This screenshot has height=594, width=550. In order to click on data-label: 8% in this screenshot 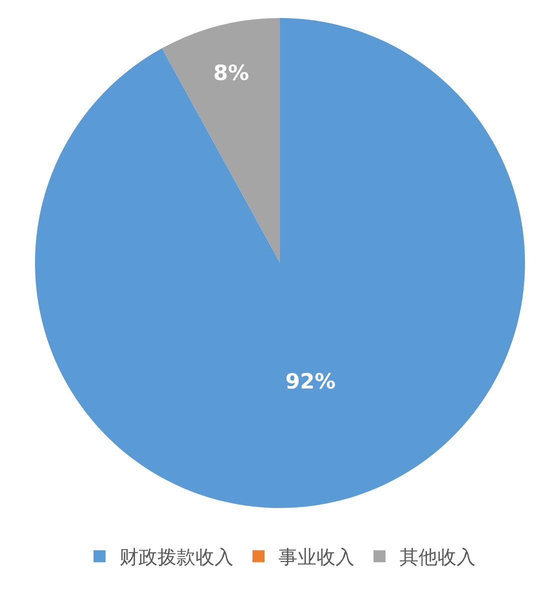, I will do `click(231, 72)`.